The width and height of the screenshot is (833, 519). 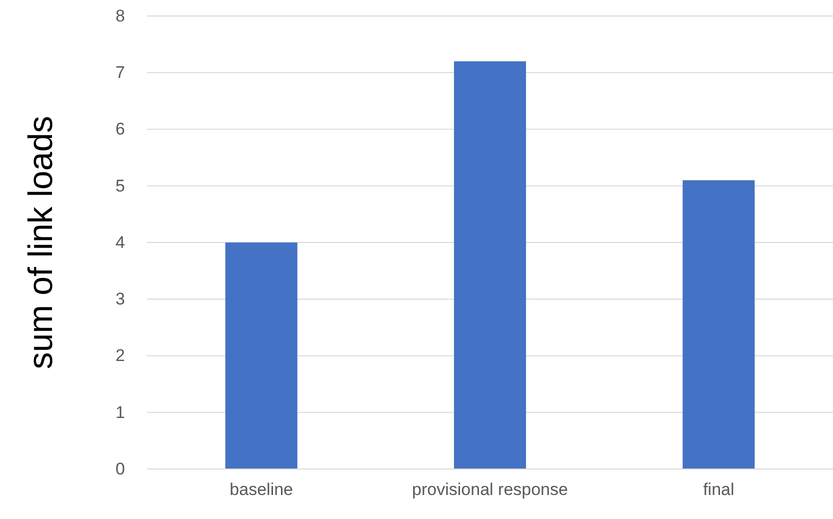 I want to click on y-axis-title: sum of link loads, so click(x=41, y=243).